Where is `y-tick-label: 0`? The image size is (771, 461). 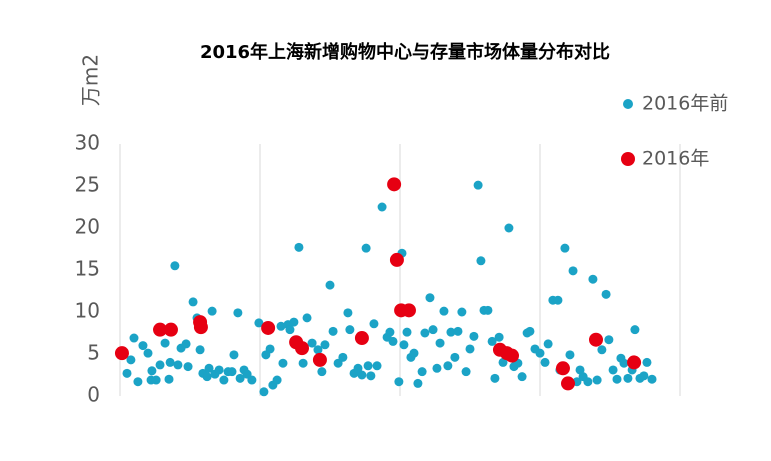
y-tick-label: 0 is located at coordinates (93, 395).